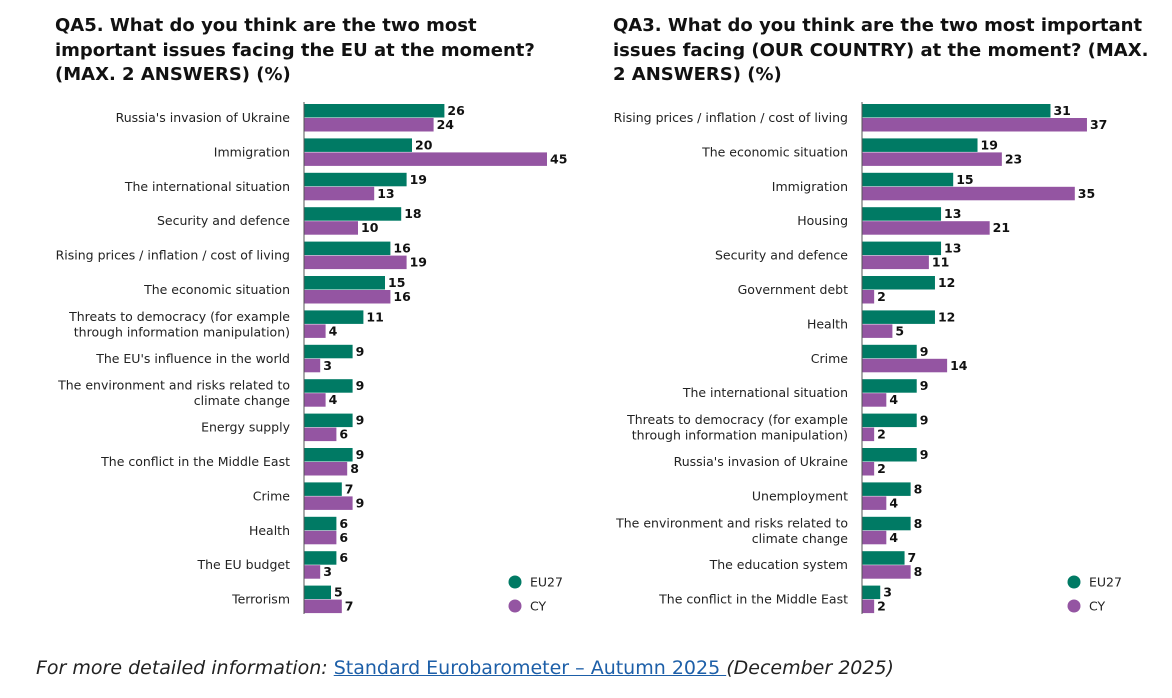 The height and width of the screenshot is (698, 1172). What do you see at coordinates (1098, 124) in the screenshot?
I see `data-label-cy: 37` at bounding box center [1098, 124].